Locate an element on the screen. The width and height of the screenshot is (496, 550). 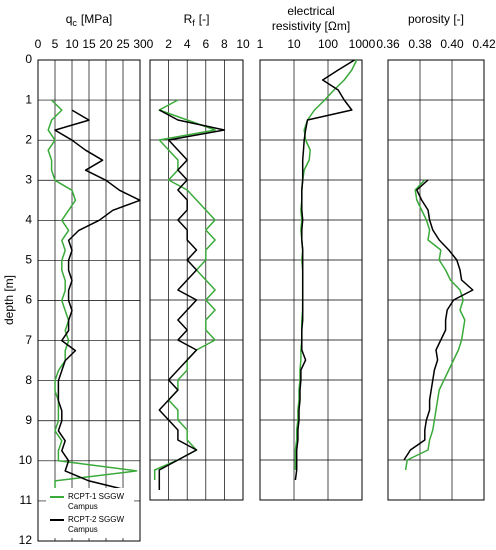
panel-title: porosity [-] is located at coordinates (436, 19).